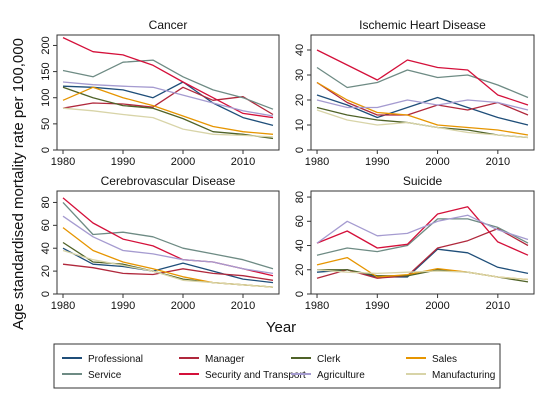 This screenshot has width=550, height=407. I want to click on legend-frame, so click(277, 366).